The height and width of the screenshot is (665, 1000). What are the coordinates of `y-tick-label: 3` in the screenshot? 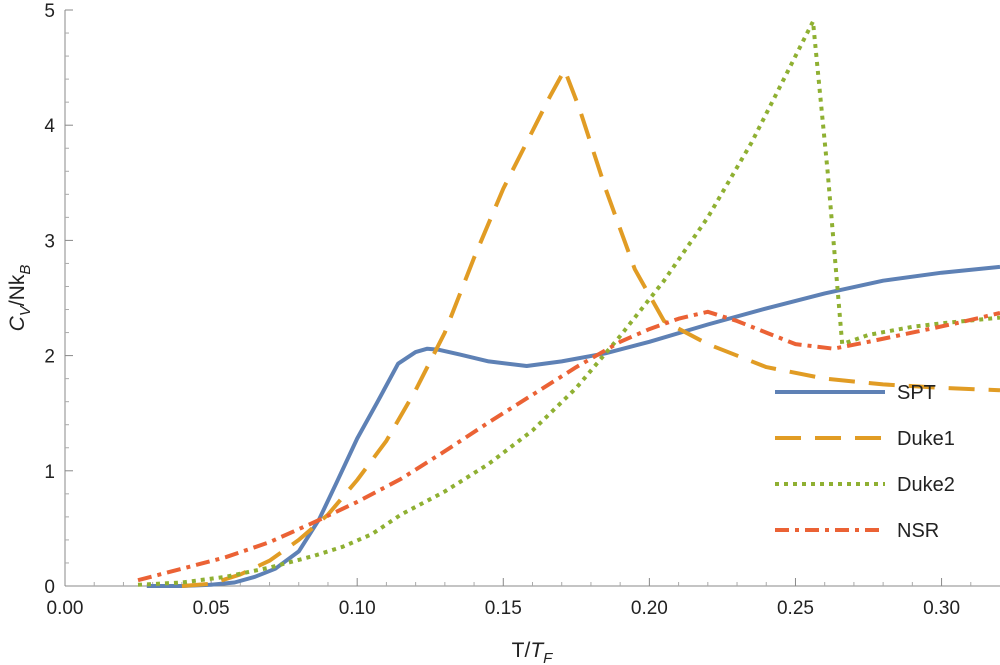 It's located at (49, 241).